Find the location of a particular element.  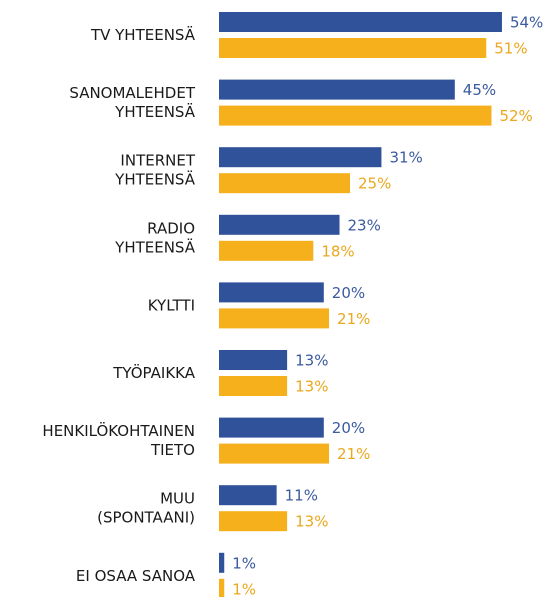

category-label: TV YHTEENSÄ is located at coordinates (143, 34).